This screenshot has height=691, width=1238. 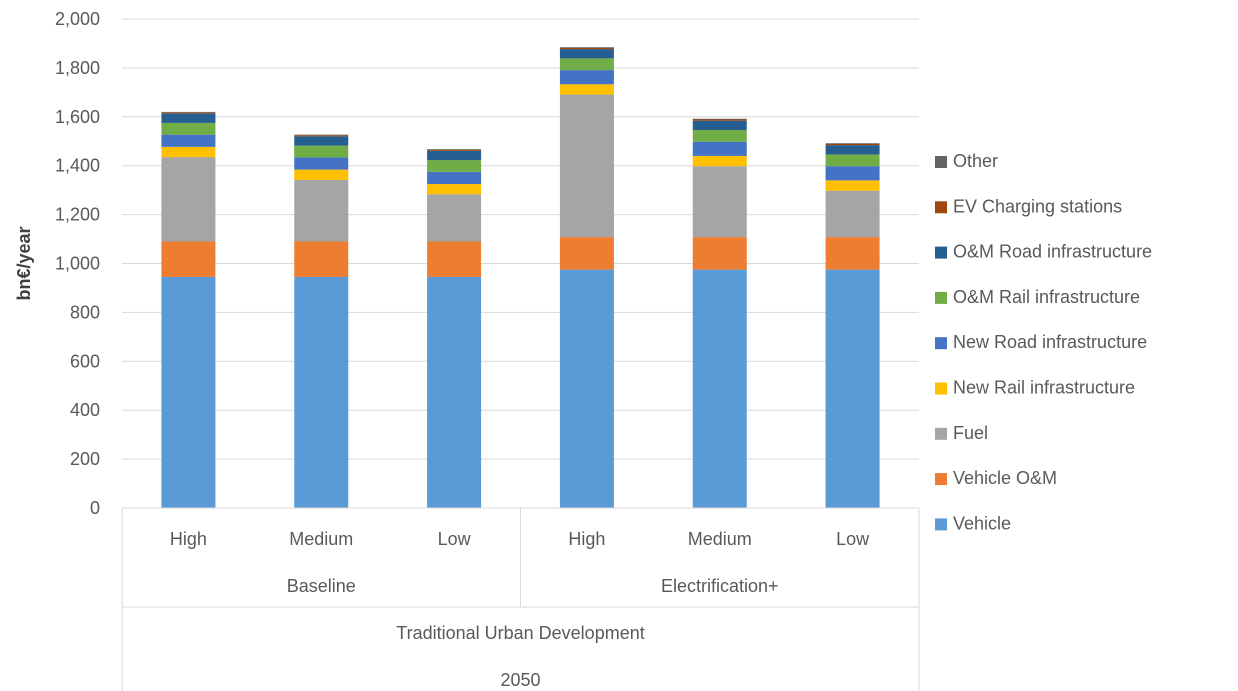 I want to click on legend-item: EV Charging stations, so click(x=1028, y=206).